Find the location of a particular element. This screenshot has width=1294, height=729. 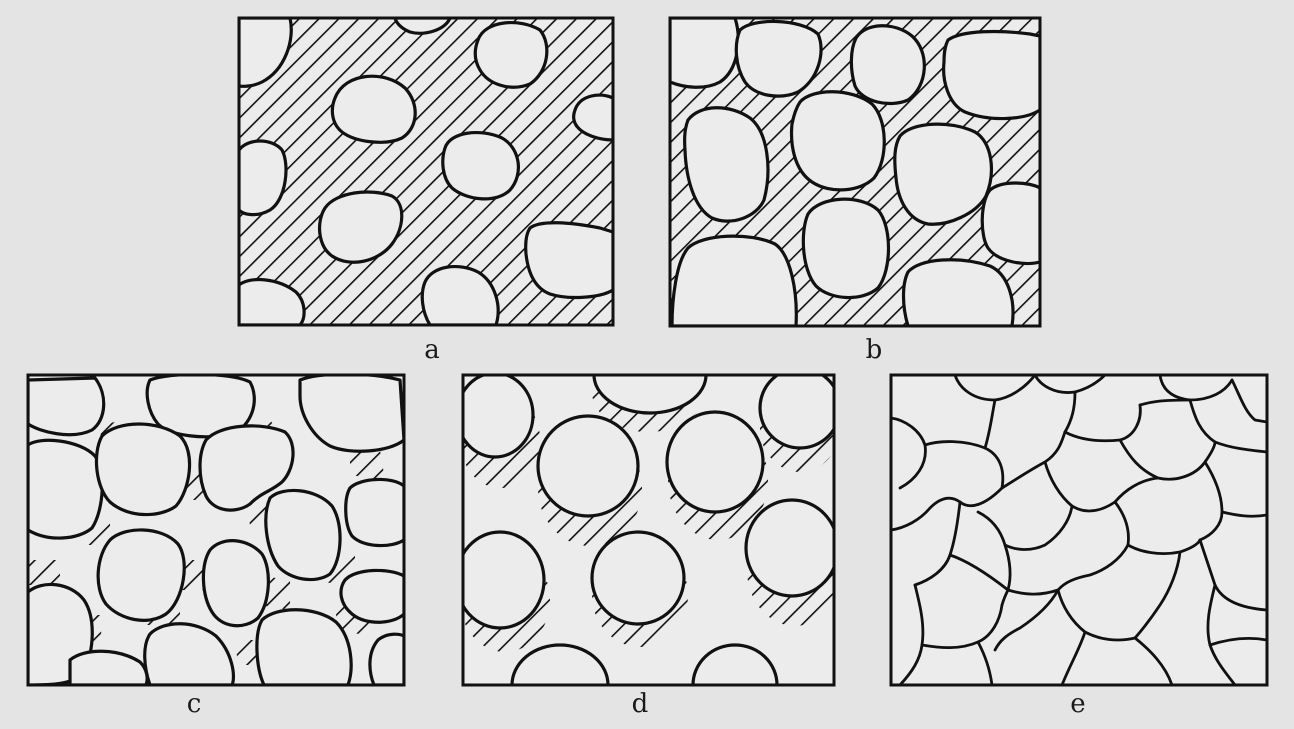

panel-e-label: e is located at coordinates (1077, 704).